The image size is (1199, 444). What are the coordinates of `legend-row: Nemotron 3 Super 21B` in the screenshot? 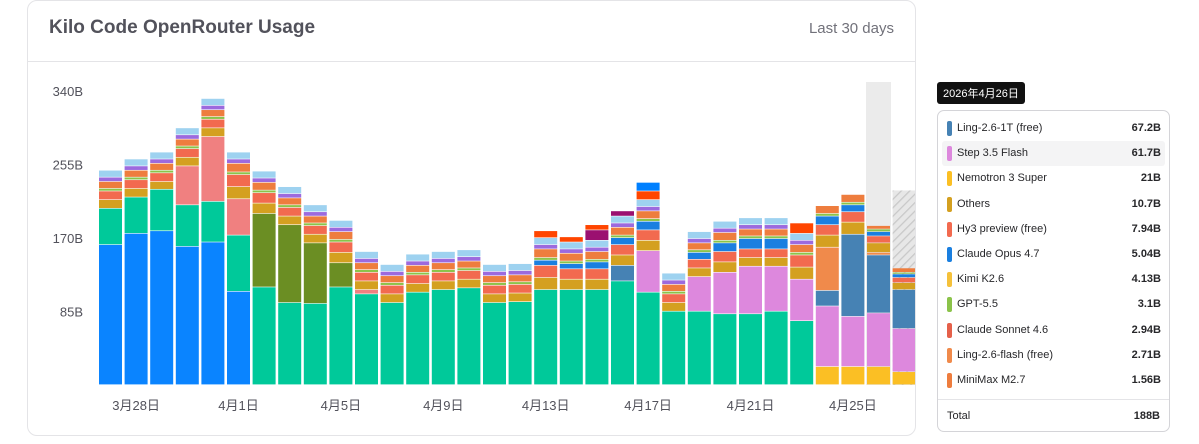 It's located at (1053, 178).